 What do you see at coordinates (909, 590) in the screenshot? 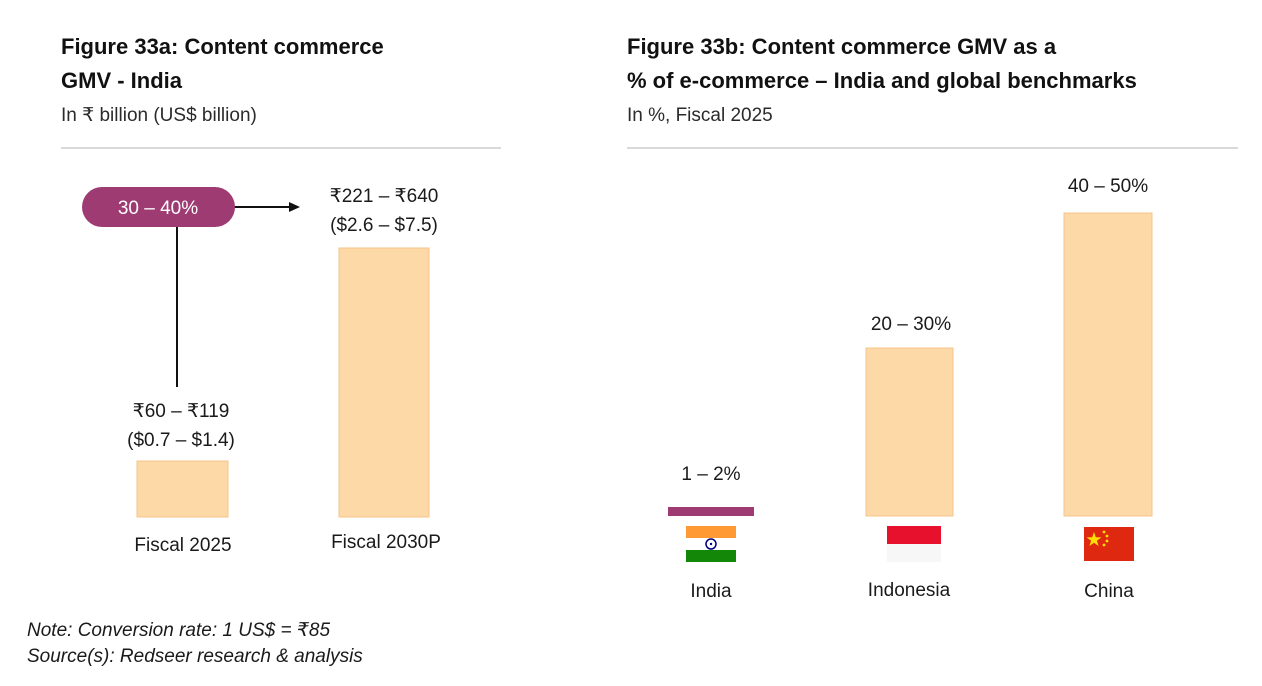
I see `category-label-indonesia: Indonesia` at bounding box center [909, 590].